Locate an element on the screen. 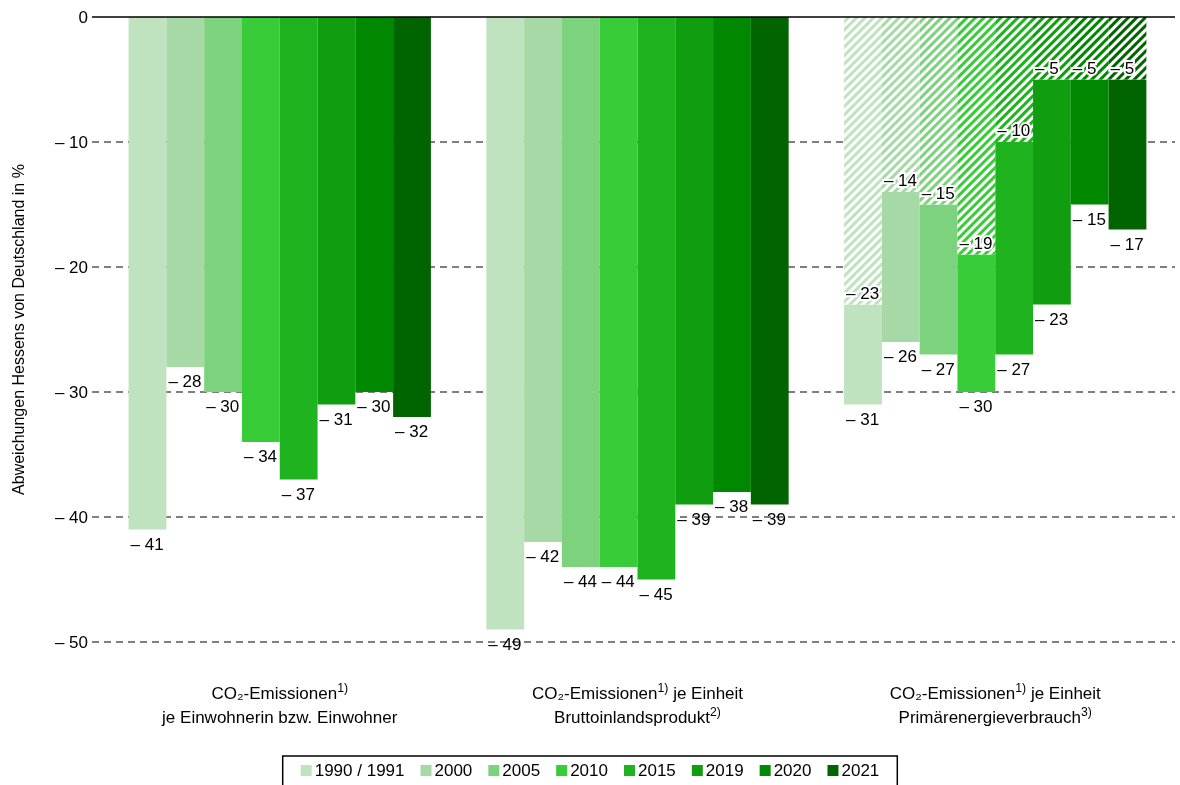 Image resolution: width=1180 pixels, height=785 pixels. y-tick-label: – 50 is located at coordinates (71, 642).